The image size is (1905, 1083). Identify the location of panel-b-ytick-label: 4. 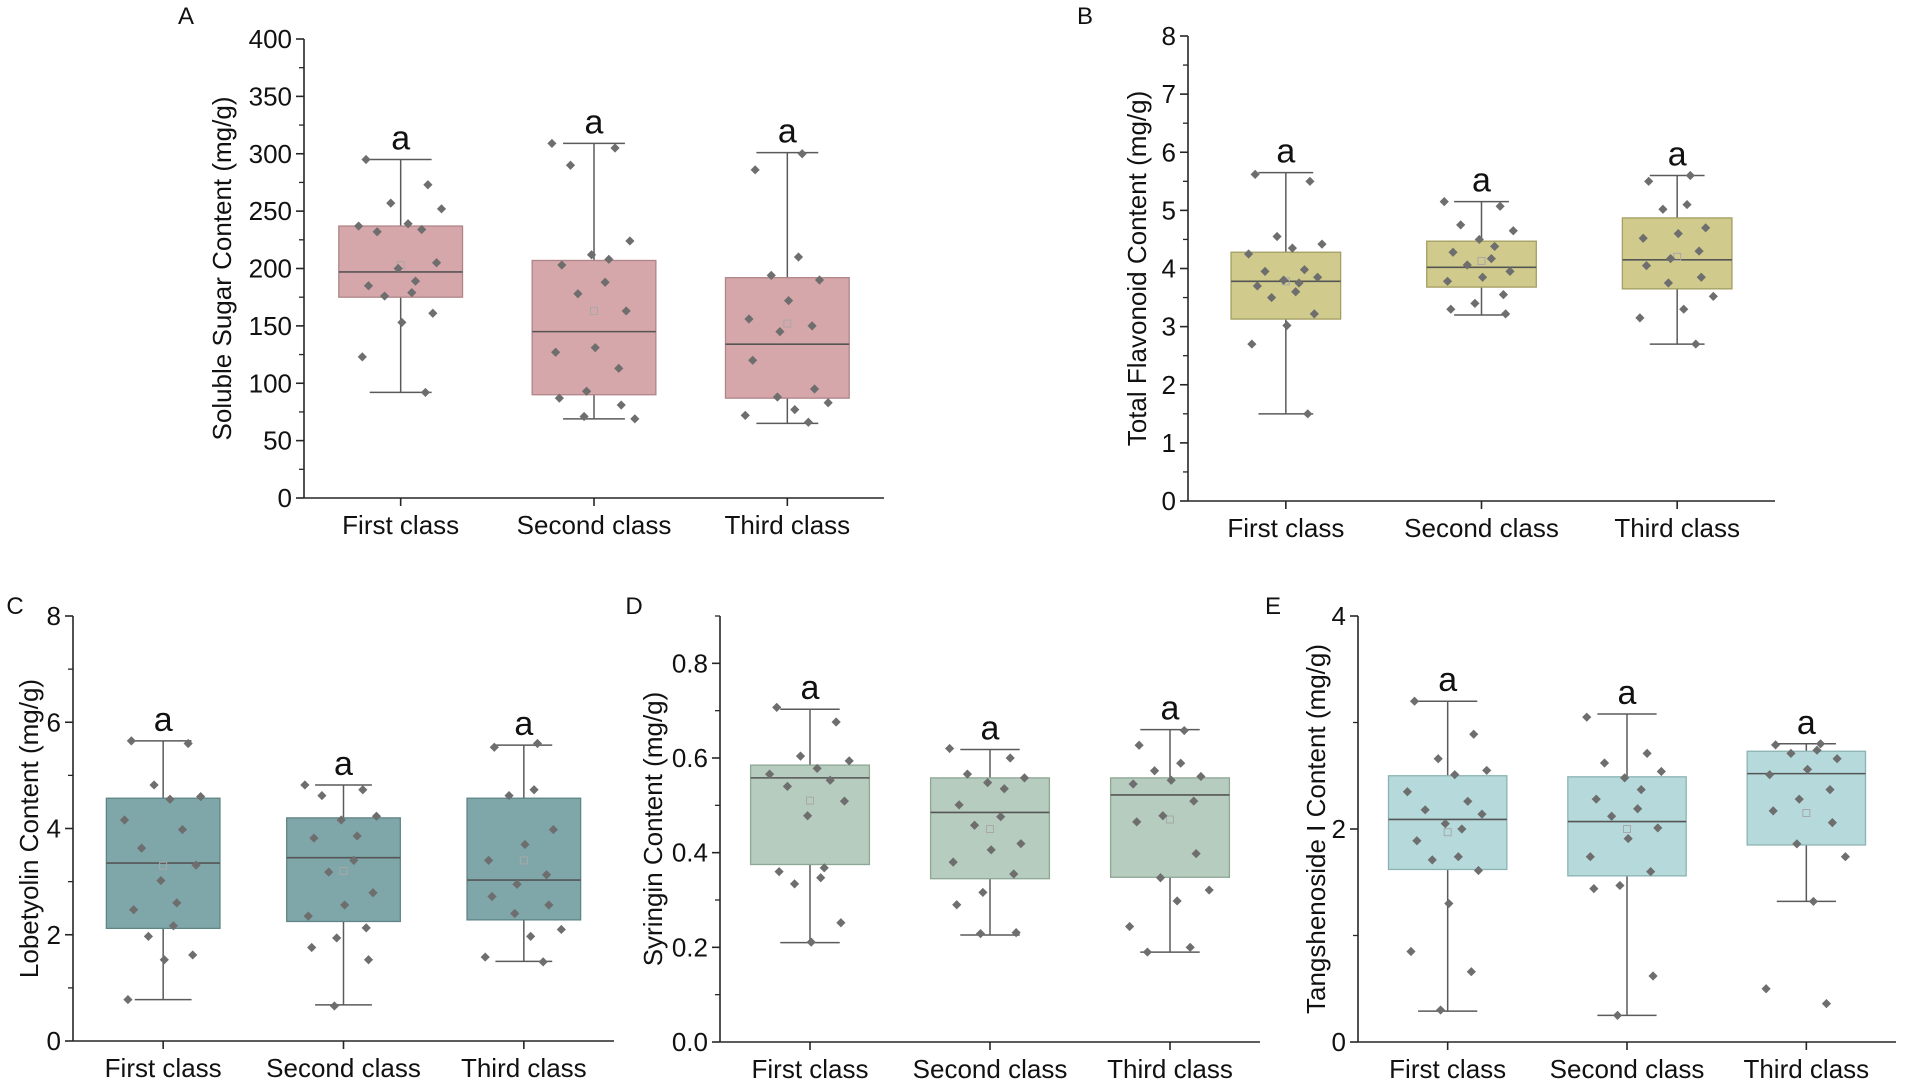
(1169, 269).